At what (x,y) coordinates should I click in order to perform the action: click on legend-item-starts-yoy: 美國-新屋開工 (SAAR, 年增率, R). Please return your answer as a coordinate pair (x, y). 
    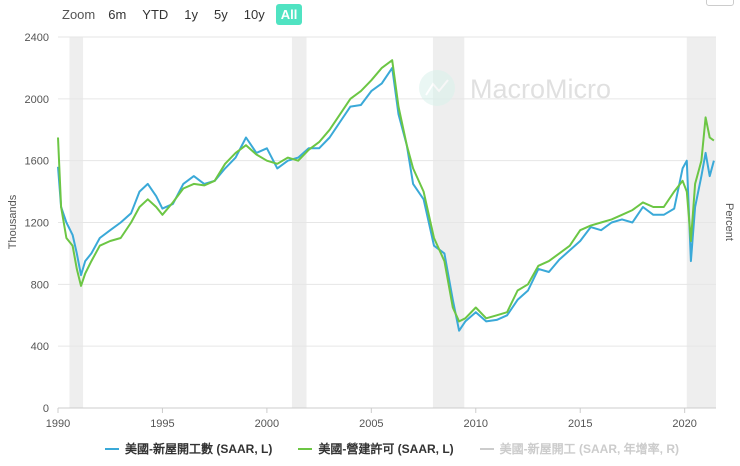
    Looking at the image, I should click on (579, 448).